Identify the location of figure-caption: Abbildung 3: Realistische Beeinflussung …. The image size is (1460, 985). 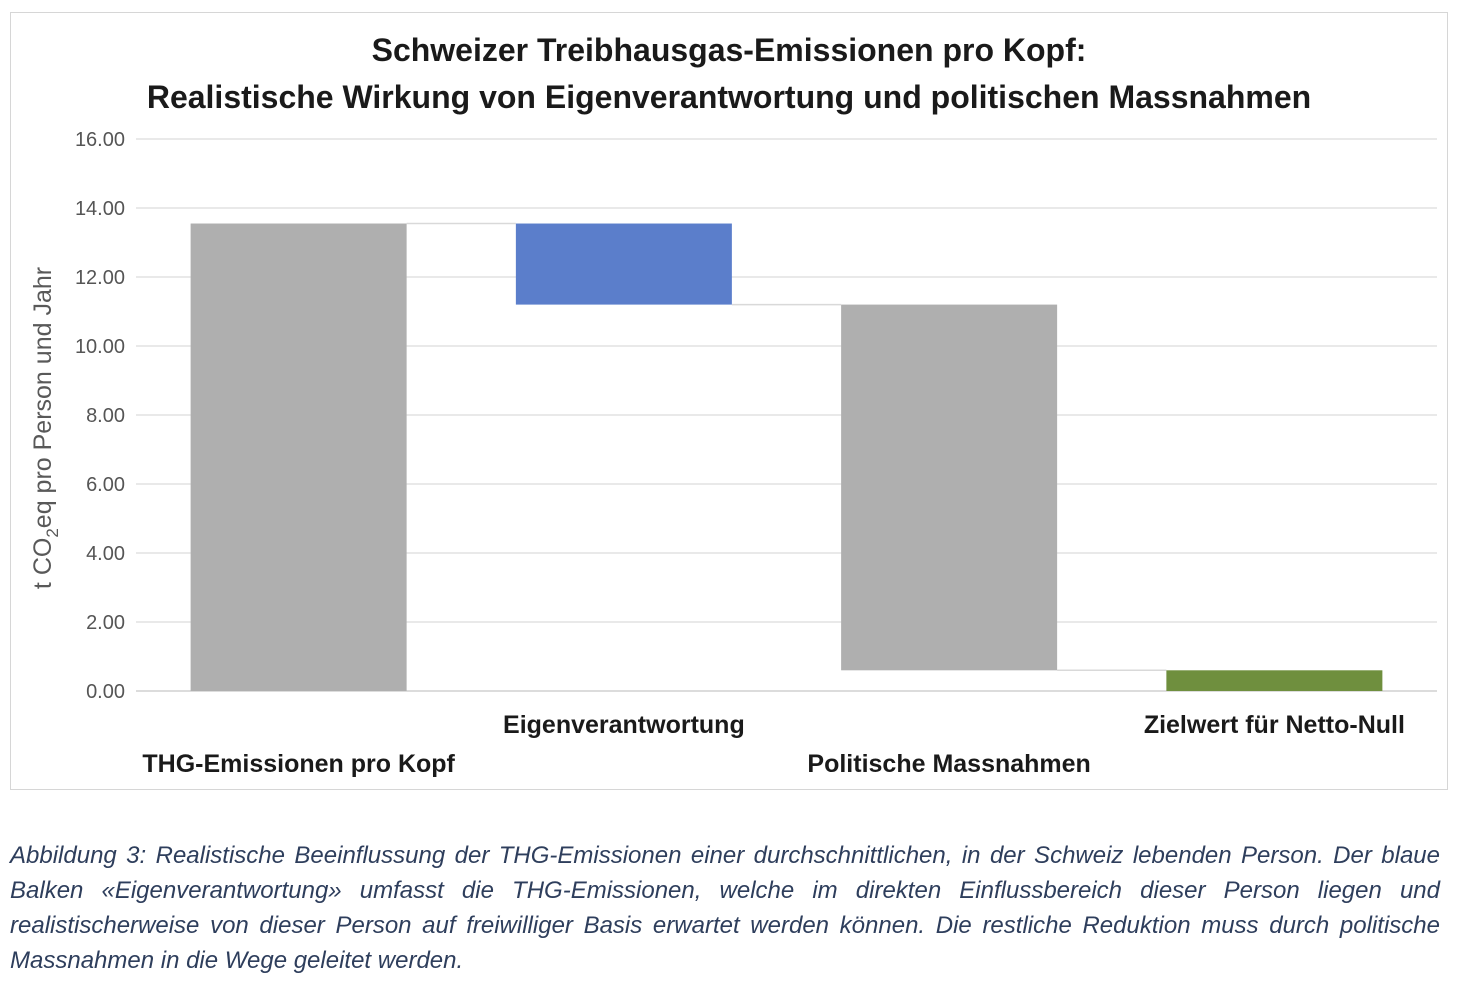
(725, 908).